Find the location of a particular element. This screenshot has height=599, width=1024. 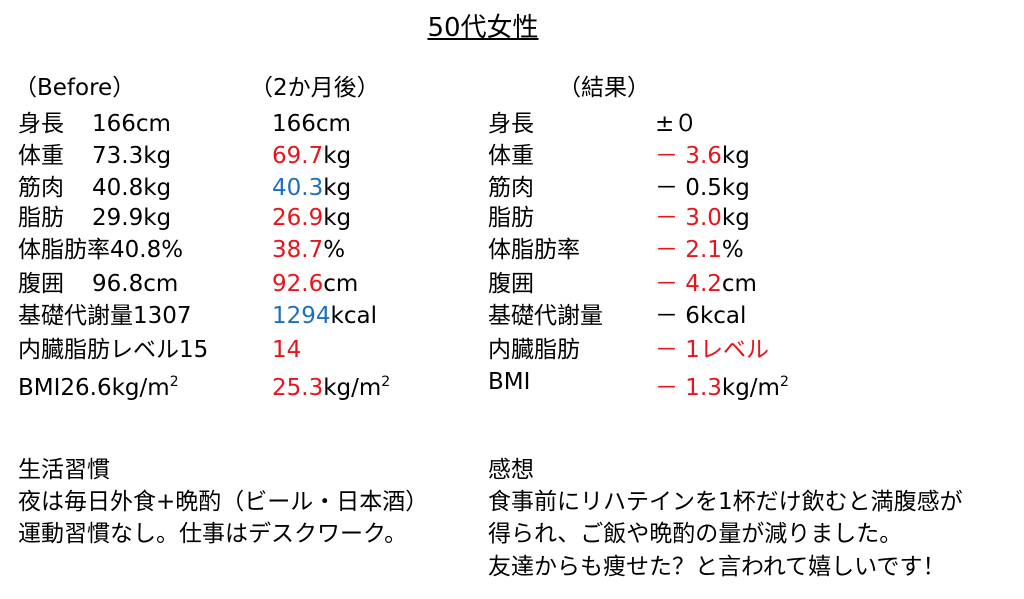

text-part: BMI is located at coordinates (39, 388).